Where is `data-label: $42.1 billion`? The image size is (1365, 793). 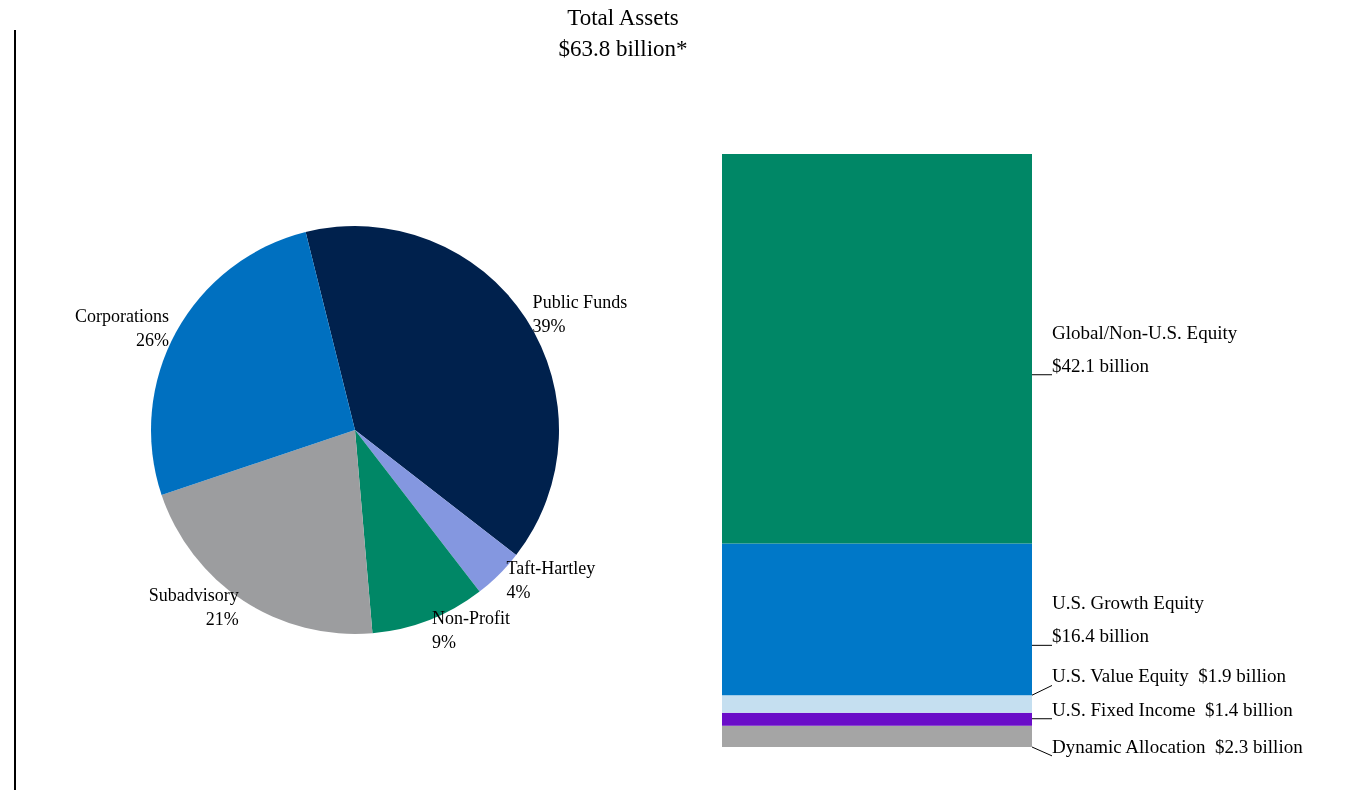
data-label: $42.1 billion is located at coordinates (1101, 365).